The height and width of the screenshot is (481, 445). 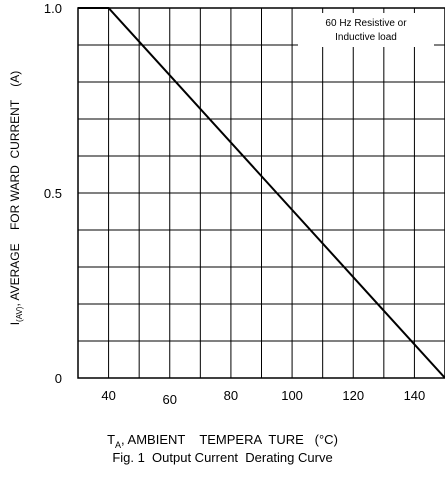 What do you see at coordinates (19, 314) in the screenshot?
I see `y-axis-label-subscript: (AV)` at bounding box center [19, 314].